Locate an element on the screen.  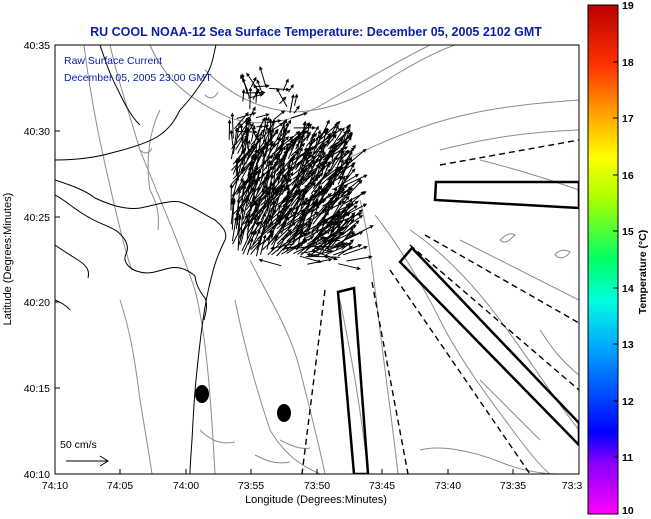
y-tick-label: 40:35 is located at coordinates (37, 46).